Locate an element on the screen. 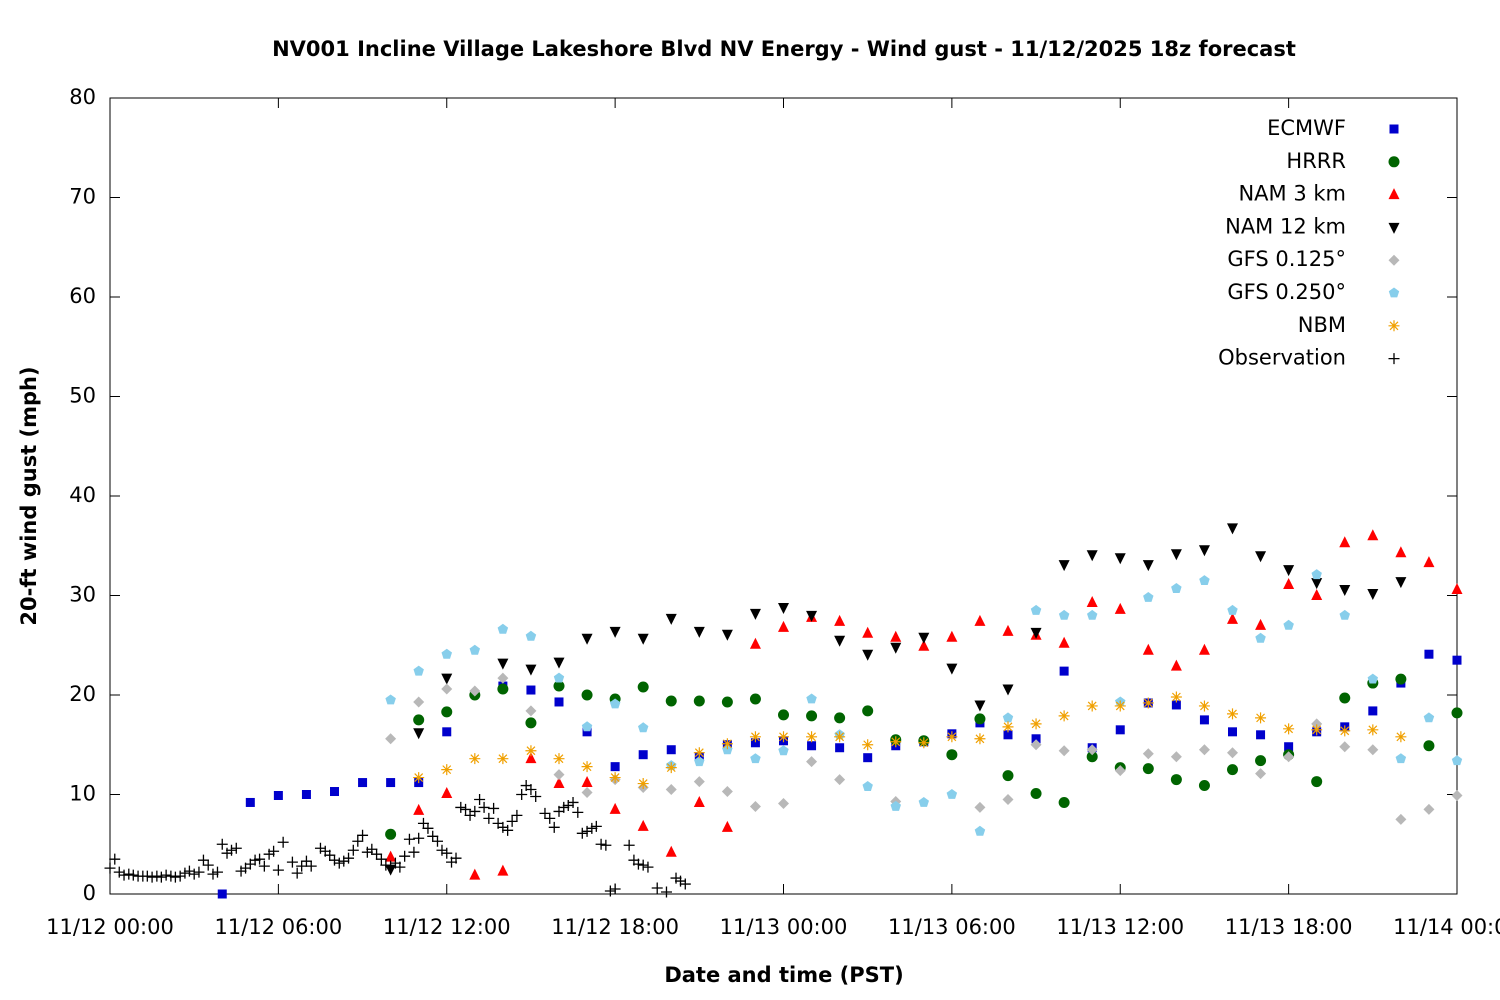 This screenshot has width=1500, height=1000. legend-label: NAM 12 km is located at coordinates (1285, 226).